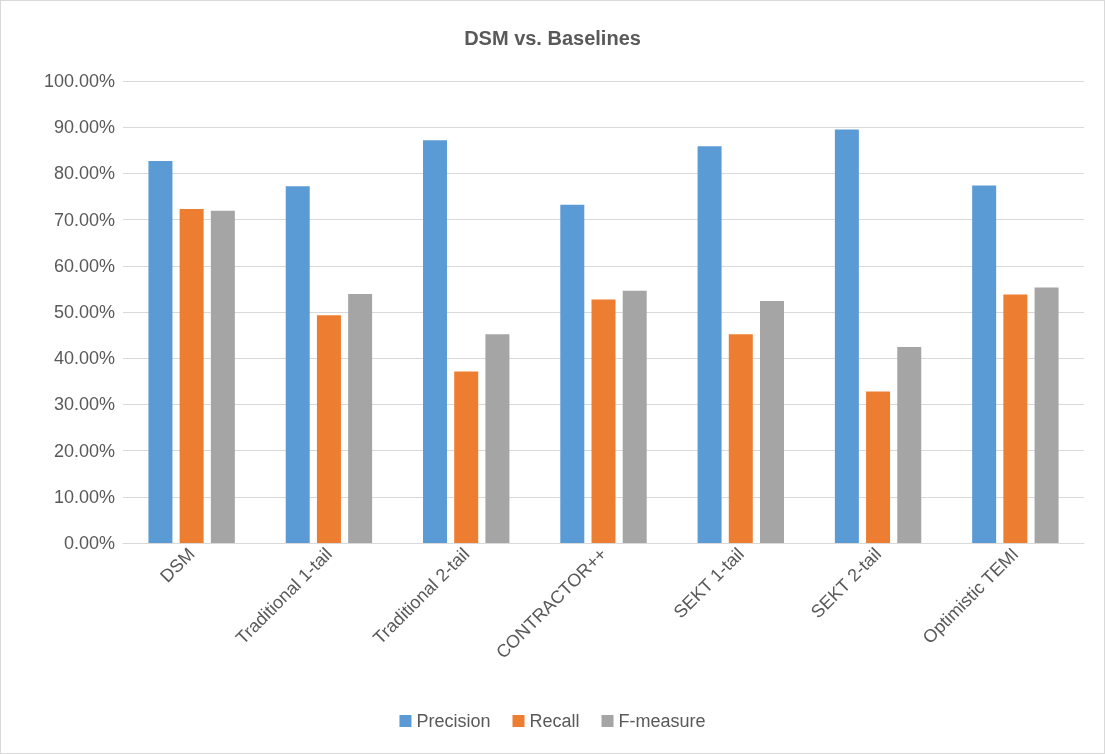 The height and width of the screenshot is (754, 1105). Describe the element at coordinates (554, 721) in the screenshot. I see `legend-label: Recall` at that location.